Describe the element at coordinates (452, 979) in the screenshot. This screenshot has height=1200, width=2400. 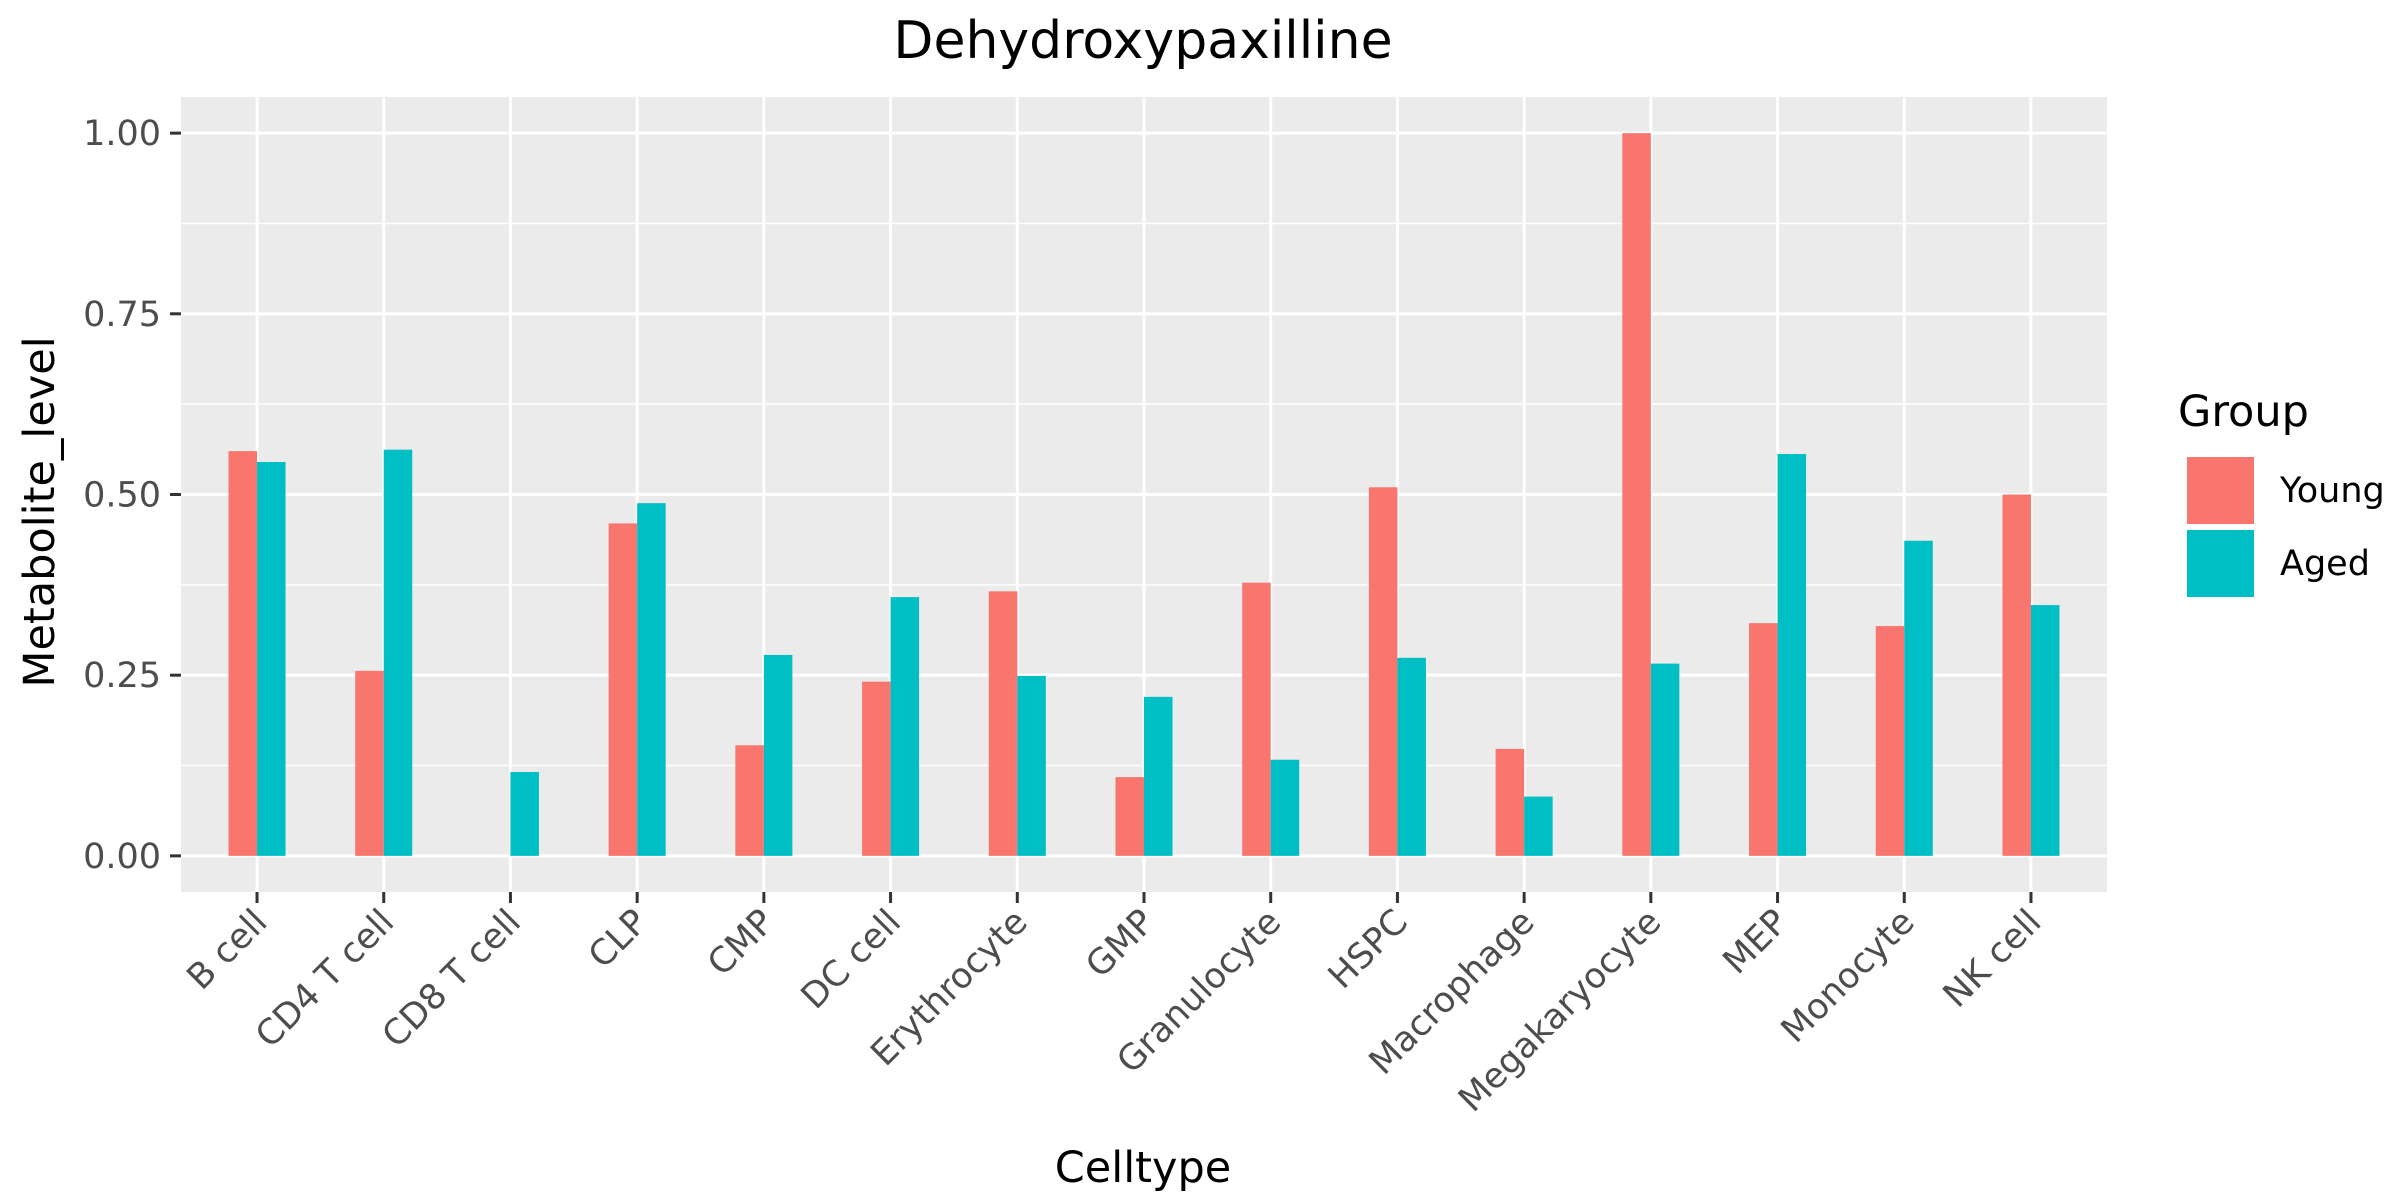
I see `x-tick-label: CD8 T cell` at that location.